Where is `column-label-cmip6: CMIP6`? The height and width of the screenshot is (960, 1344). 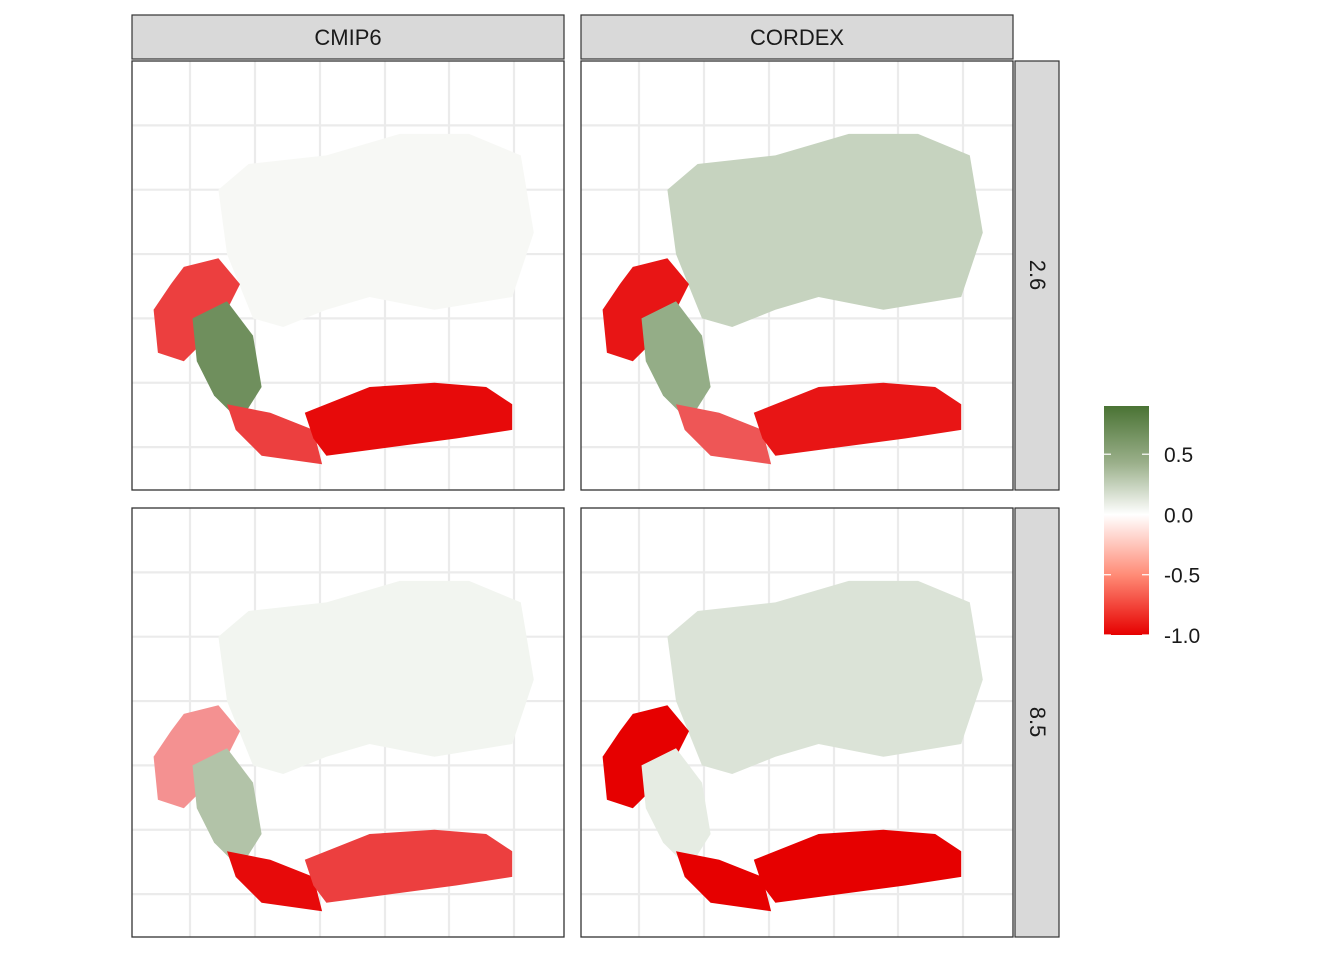 column-label-cmip6: CMIP6 is located at coordinates (347, 37).